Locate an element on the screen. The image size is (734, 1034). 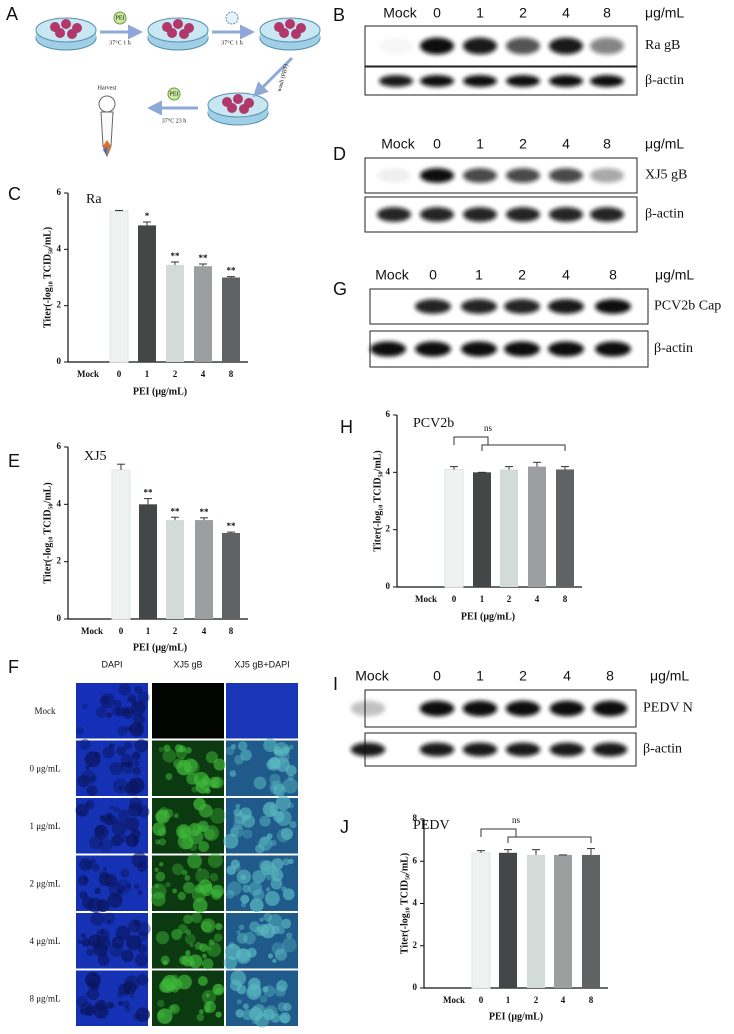
x-tick-label: 4 is located at coordinates (204, 631).